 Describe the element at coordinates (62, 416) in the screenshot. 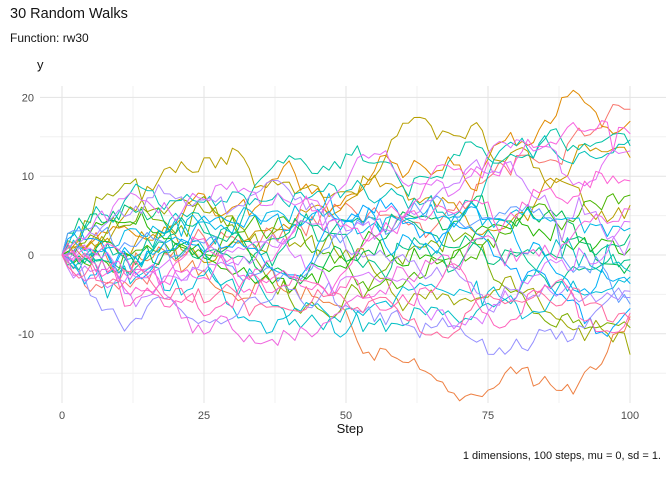

I see `x-tick-label: 0` at that location.